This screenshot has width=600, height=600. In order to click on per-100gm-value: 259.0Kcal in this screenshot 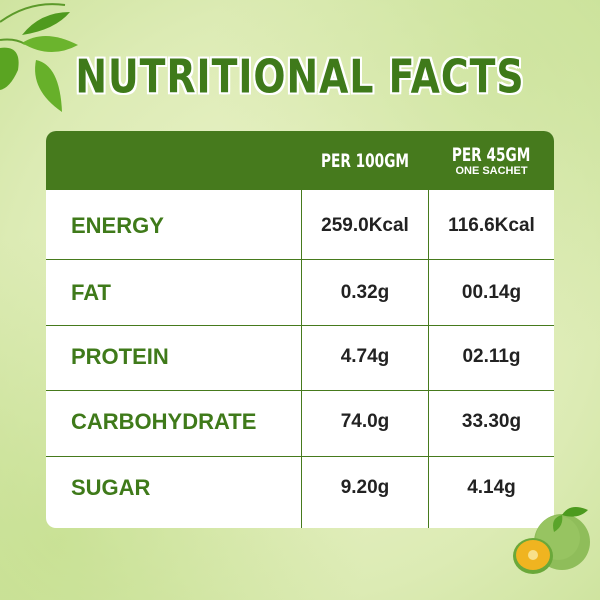, I will do `click(365, 225)`.